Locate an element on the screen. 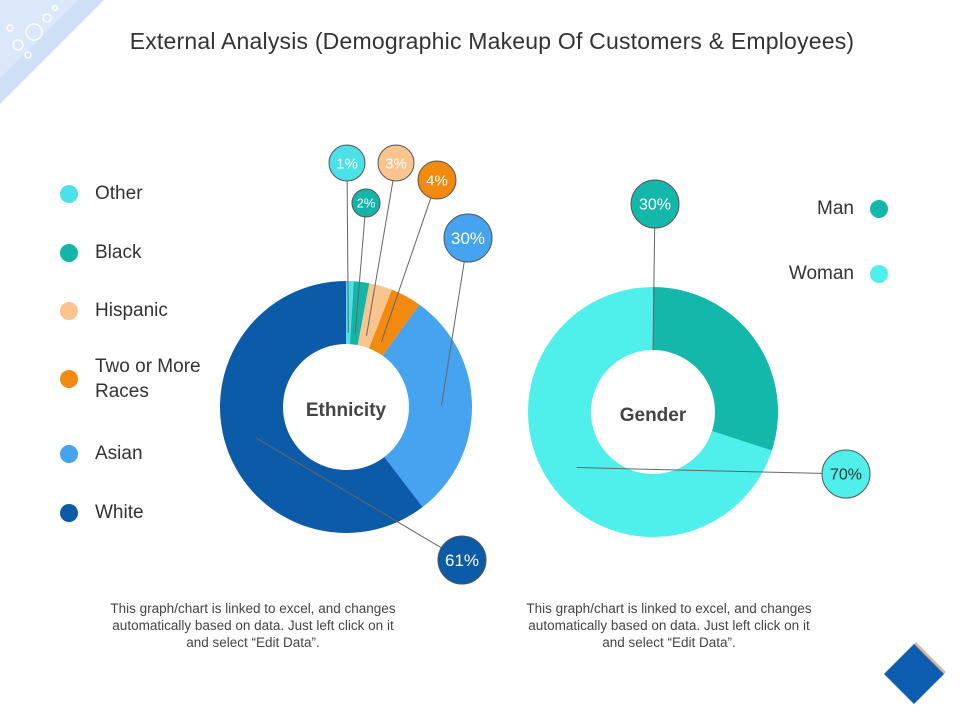  legend-item-woman: Woman is located at coordinates (838, 274).